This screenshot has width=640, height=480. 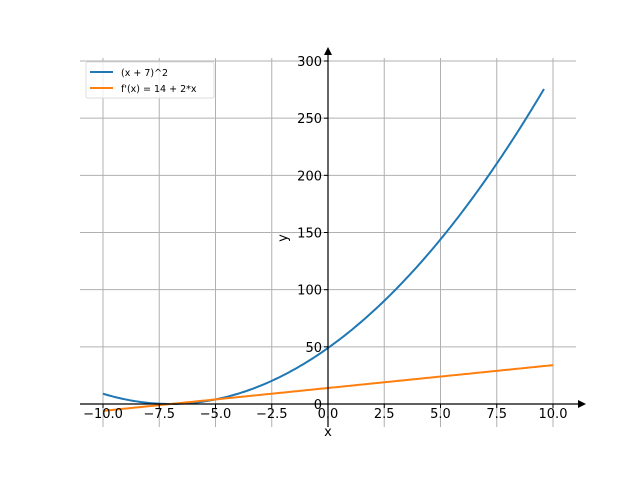 I want to click on x-tick-label: −10.0, so click(x=103, y=414).